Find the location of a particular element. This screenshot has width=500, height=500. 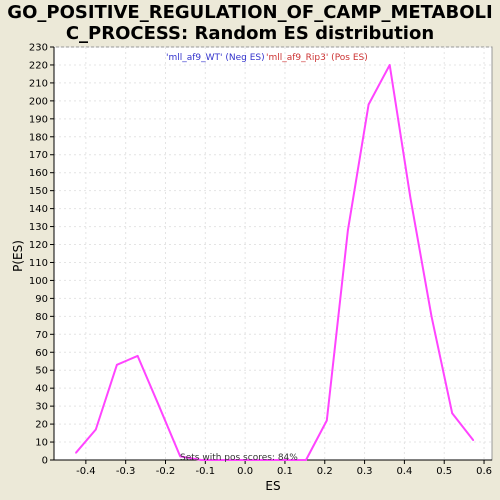

x-tick-label: -0.2 is located at coordinates (166, 471).